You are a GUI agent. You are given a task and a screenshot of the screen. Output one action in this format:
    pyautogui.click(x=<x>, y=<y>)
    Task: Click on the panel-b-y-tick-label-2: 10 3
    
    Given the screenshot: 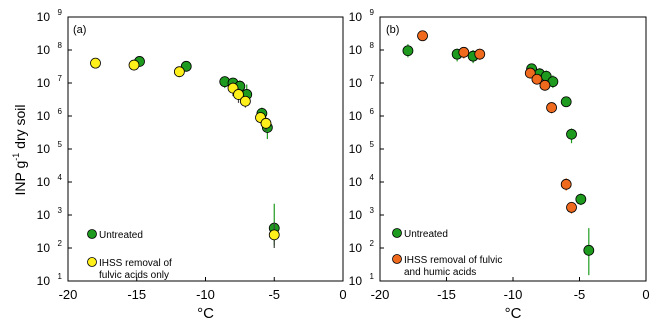 What is the action you would take?
    pyautogui.click(x=362, y=214)
    